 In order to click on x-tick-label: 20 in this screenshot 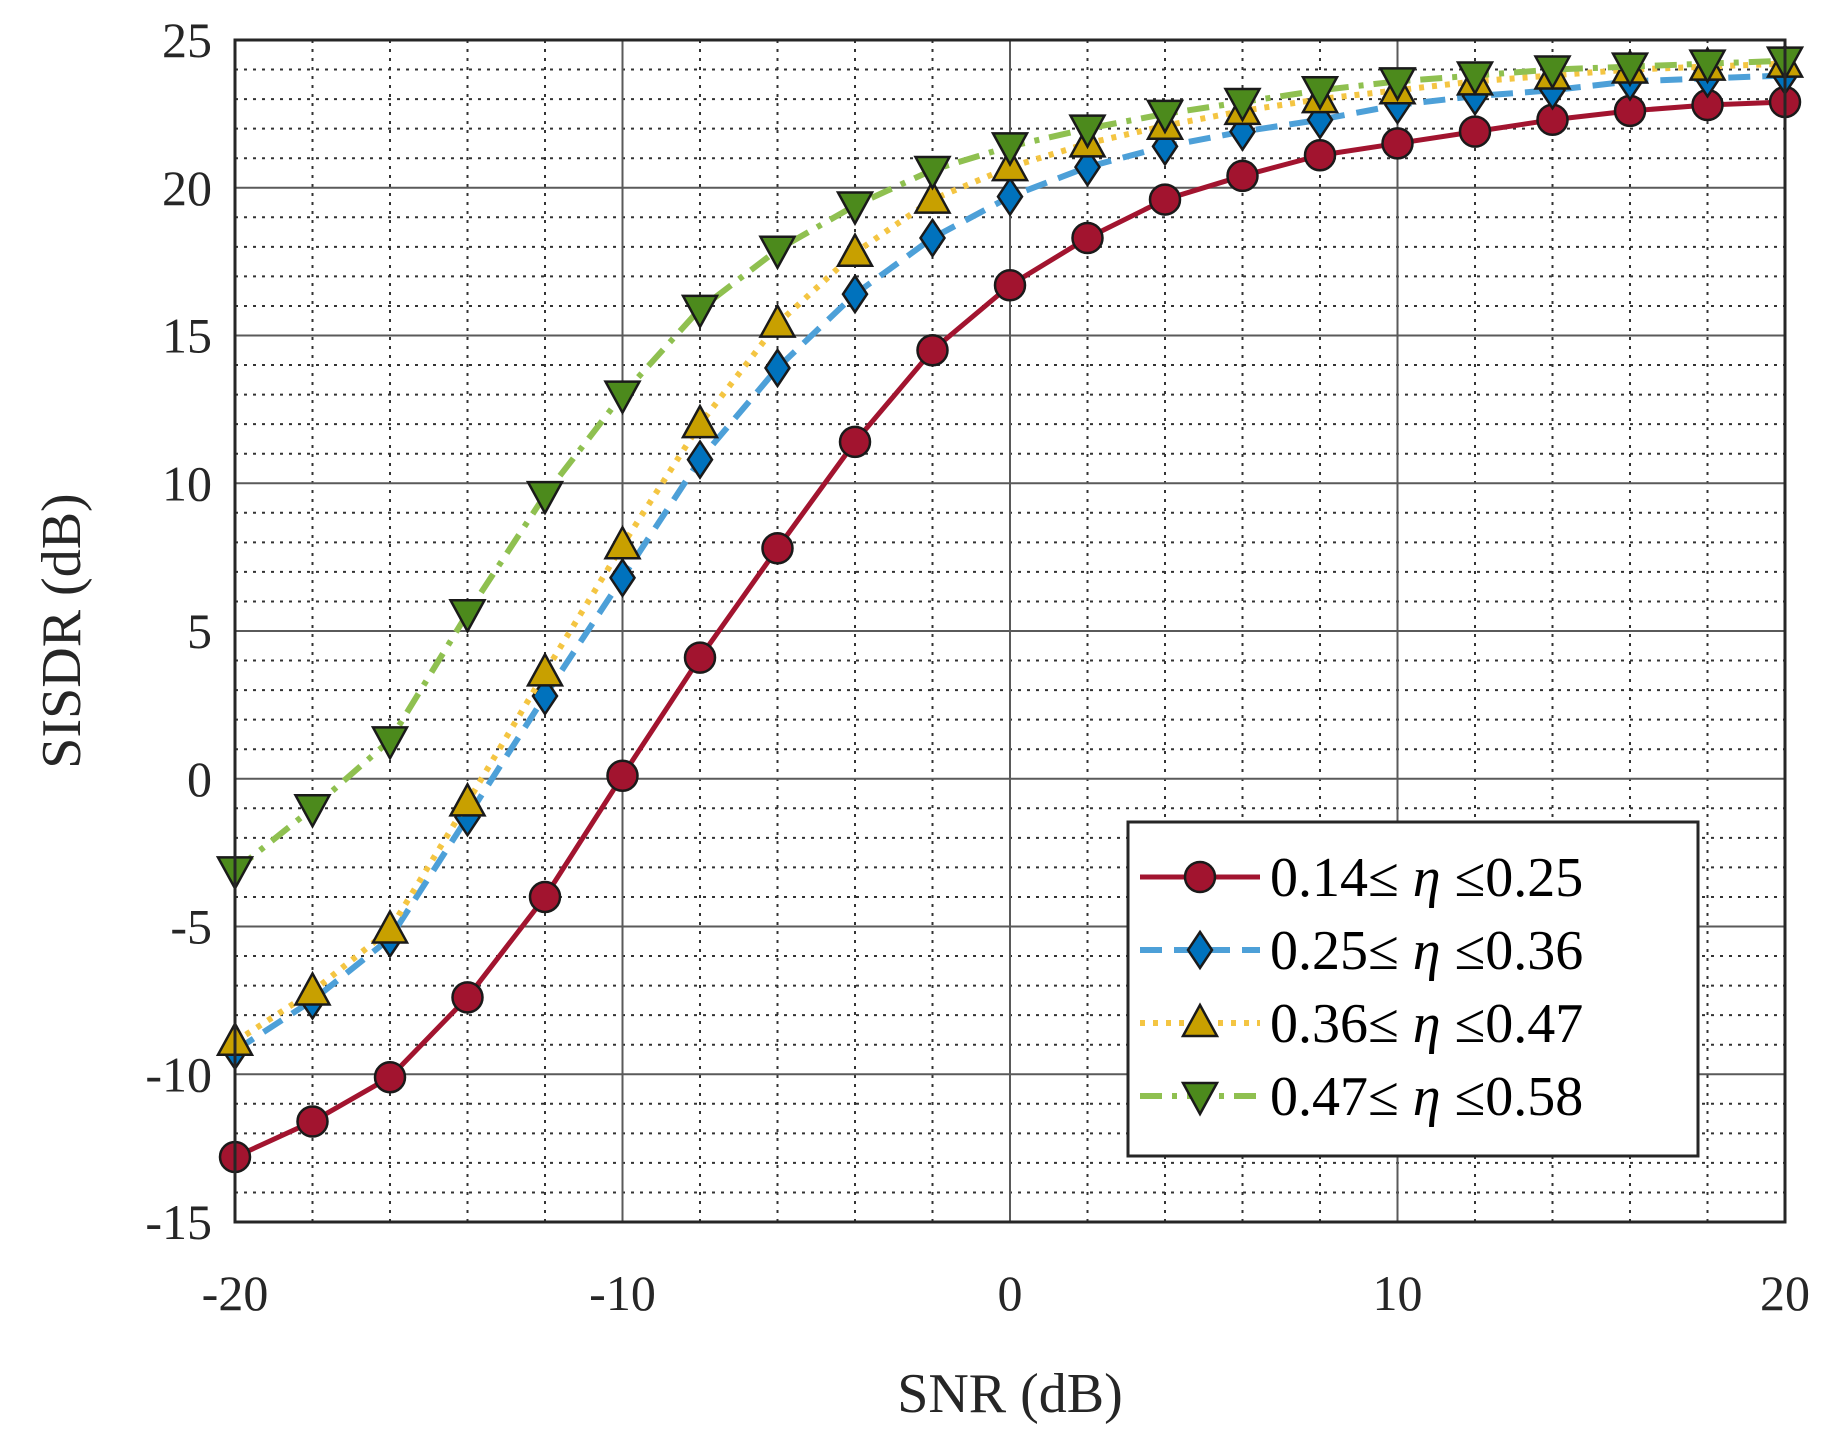, I will do `click(1785, 1293)`.